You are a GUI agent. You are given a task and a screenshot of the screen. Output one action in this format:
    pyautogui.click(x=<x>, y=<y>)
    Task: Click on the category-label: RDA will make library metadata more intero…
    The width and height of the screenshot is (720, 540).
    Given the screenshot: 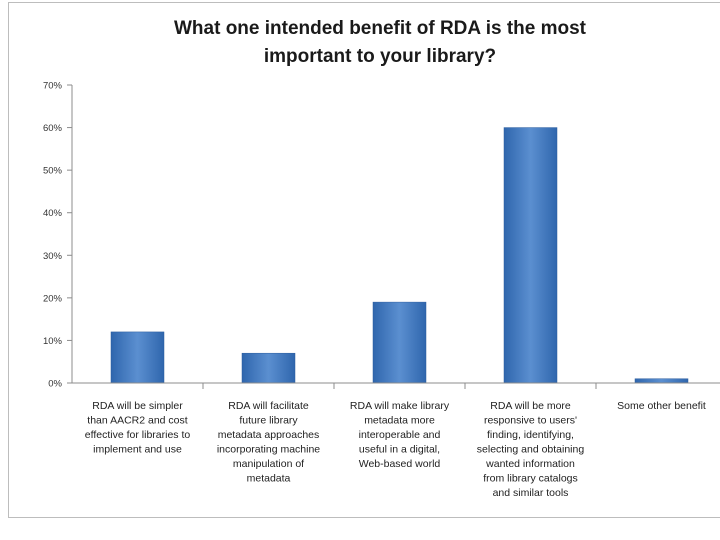 What is the action you would take?
    pyautogui.click(x=400, y=435)
    